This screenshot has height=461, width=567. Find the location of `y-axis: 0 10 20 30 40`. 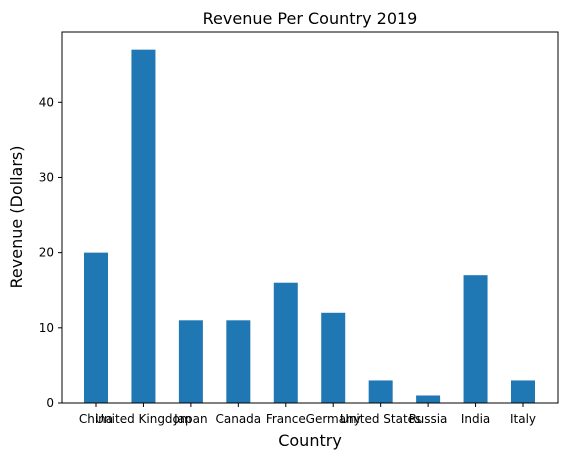

y-axis: 0 10 20 30 40 is located at coordinates (50, 252).